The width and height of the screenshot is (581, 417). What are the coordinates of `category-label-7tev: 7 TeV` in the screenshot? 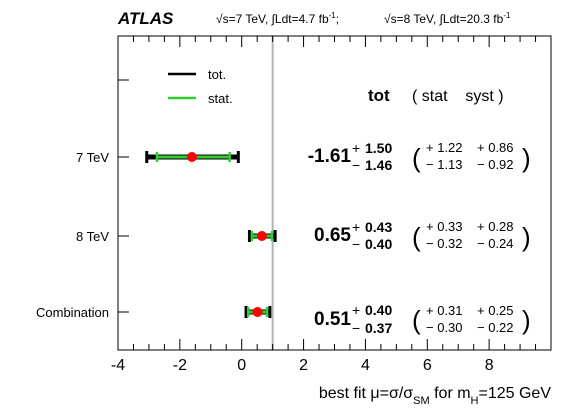 It's located at (92, 157).